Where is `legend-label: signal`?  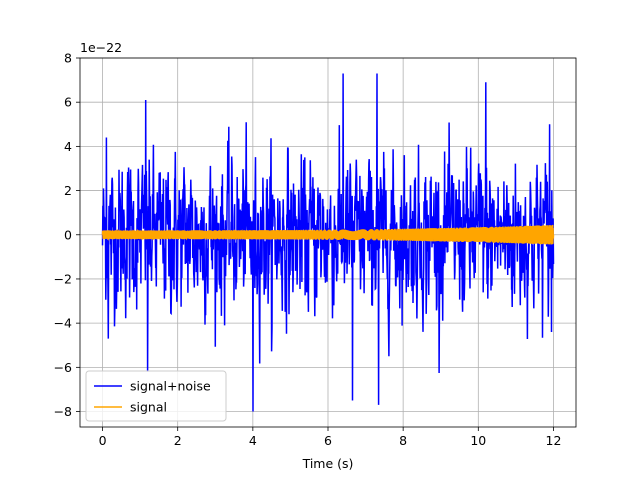
legend-label: signal is located at coordinates (148, 407).